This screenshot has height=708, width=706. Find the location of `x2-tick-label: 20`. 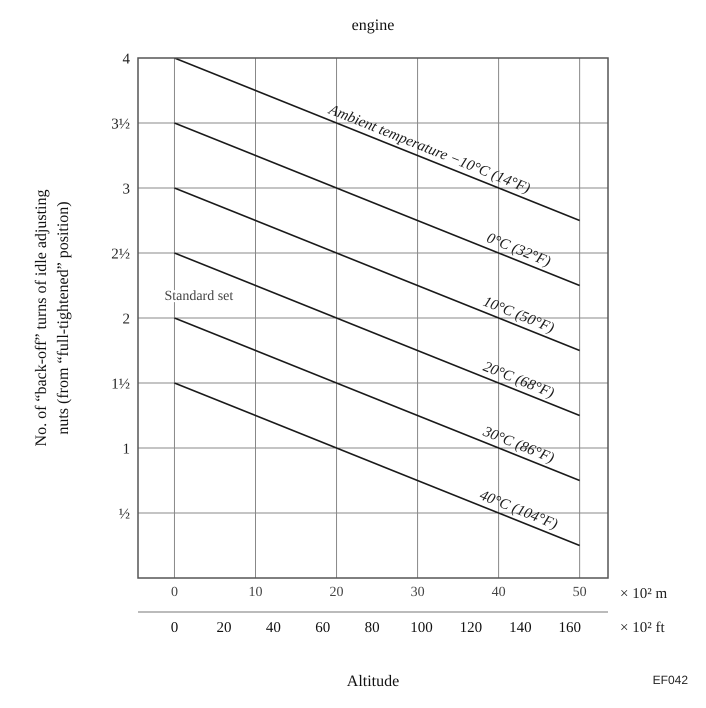

x2-tick-label: 20 is located at coordinates (224, 628).